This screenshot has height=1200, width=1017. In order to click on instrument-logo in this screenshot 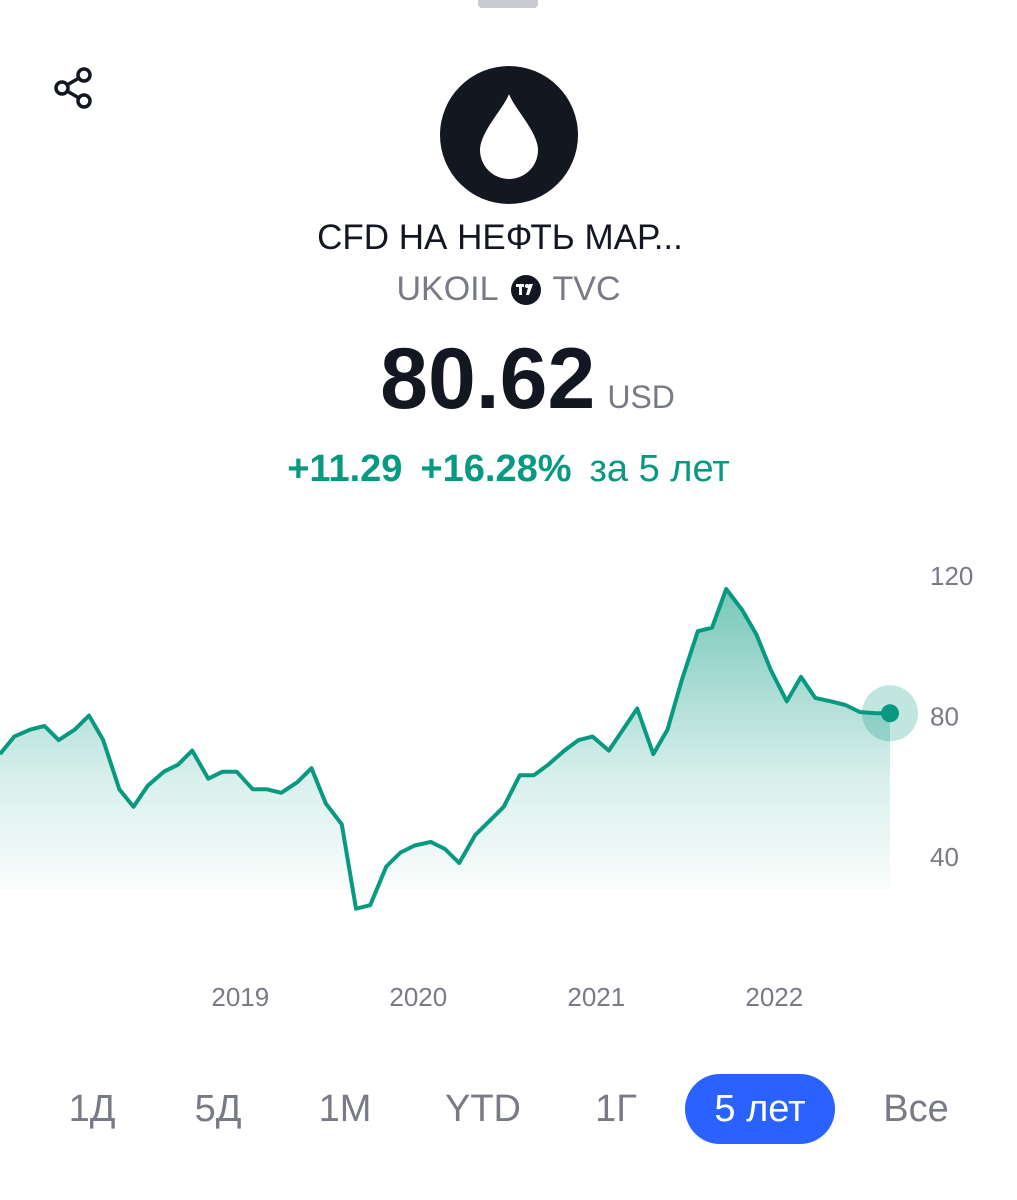, I will do `click(509, 135)`.